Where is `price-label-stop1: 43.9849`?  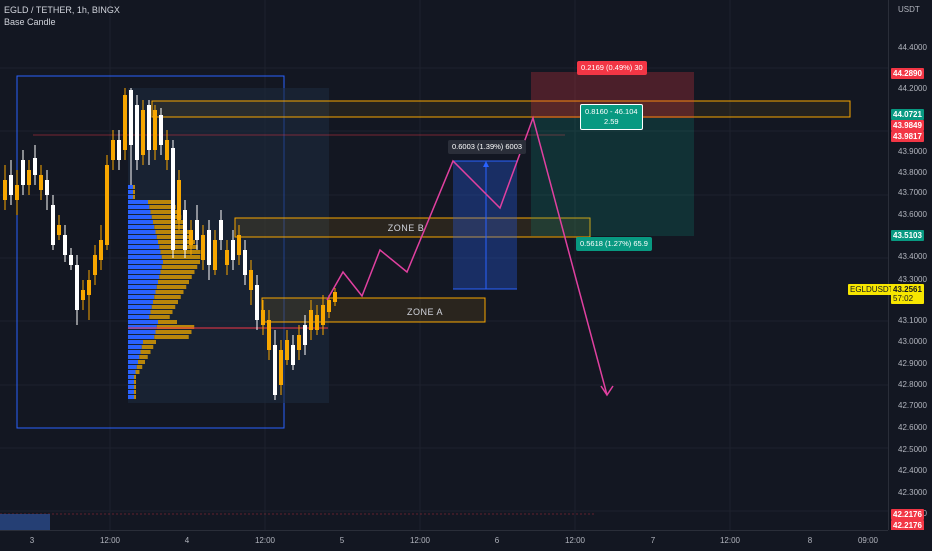
price-label-stop1: 43.9849 is located at coordinates (907, 125).